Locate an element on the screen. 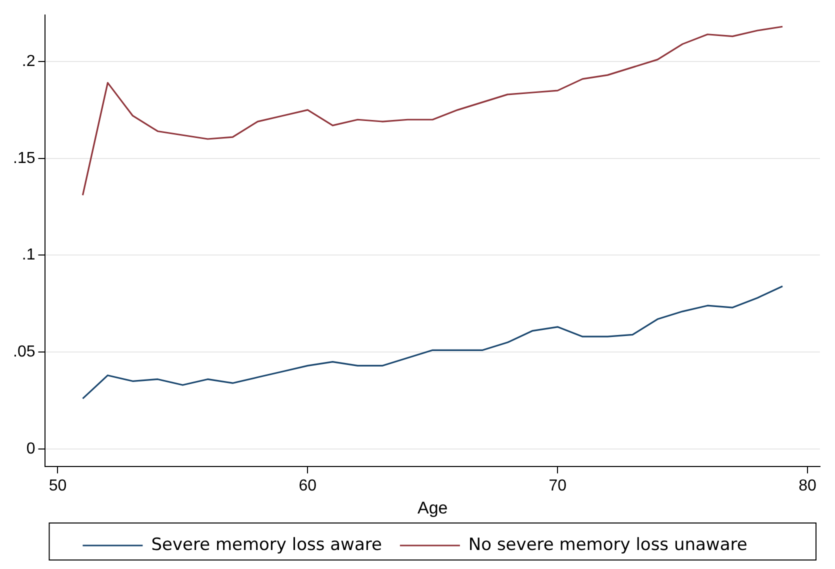 Image resolution: width=835 pixels, height=569 pixels. x-tick-label: 80 is located at coordinates (807, 485).